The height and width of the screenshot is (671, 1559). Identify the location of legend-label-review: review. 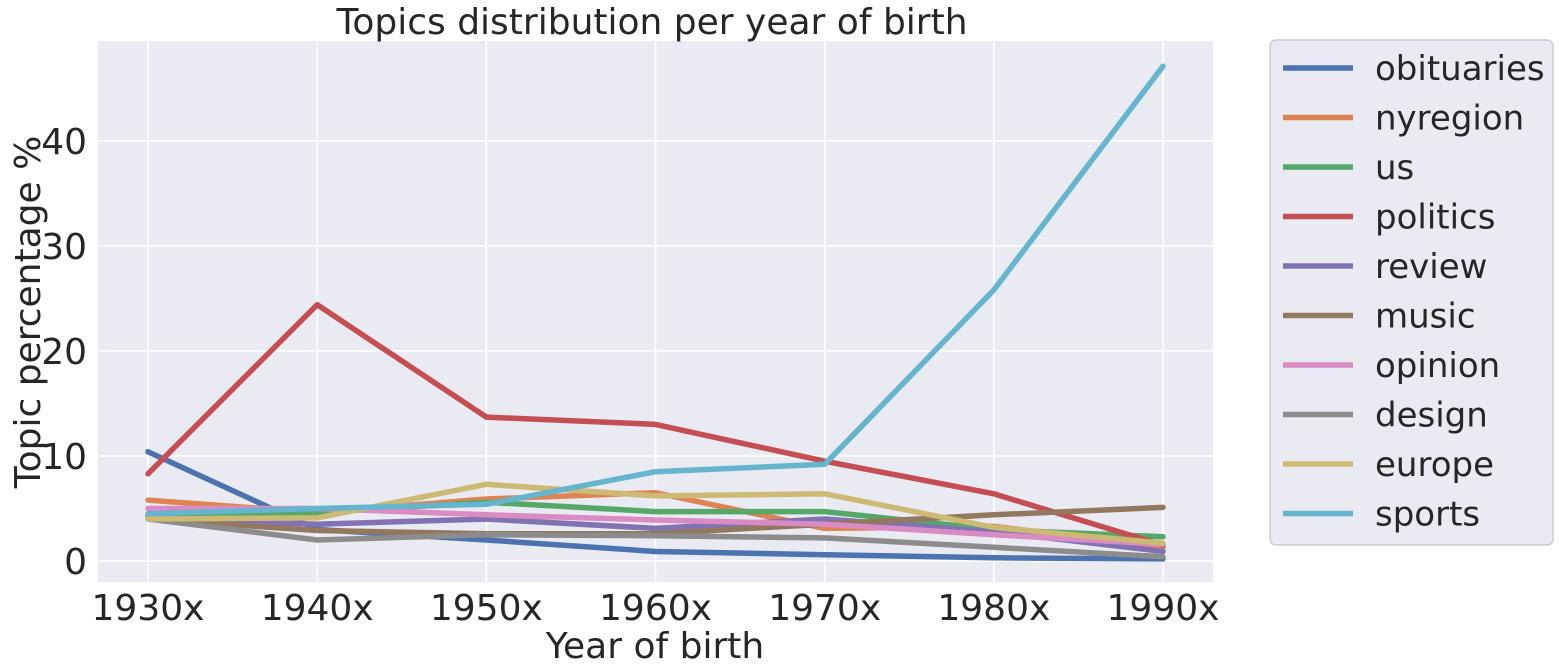
(1431, 267).